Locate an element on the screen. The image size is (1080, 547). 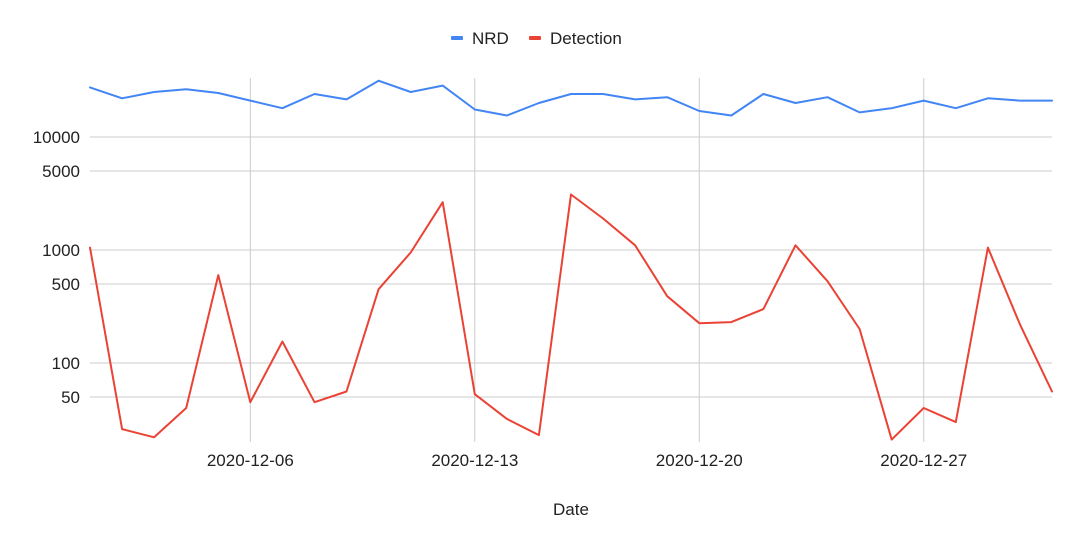
x-tick-label: 2020-12-13 is located at coordinates (474, 460).